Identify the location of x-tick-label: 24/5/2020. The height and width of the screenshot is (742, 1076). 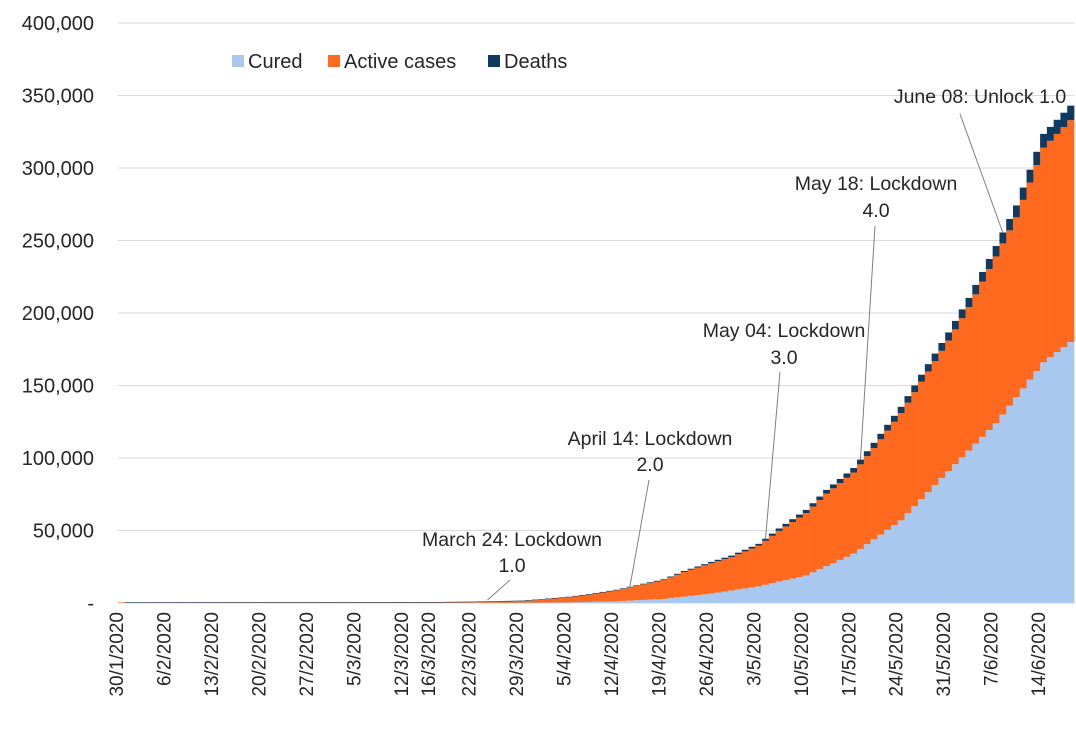
(897, 654).